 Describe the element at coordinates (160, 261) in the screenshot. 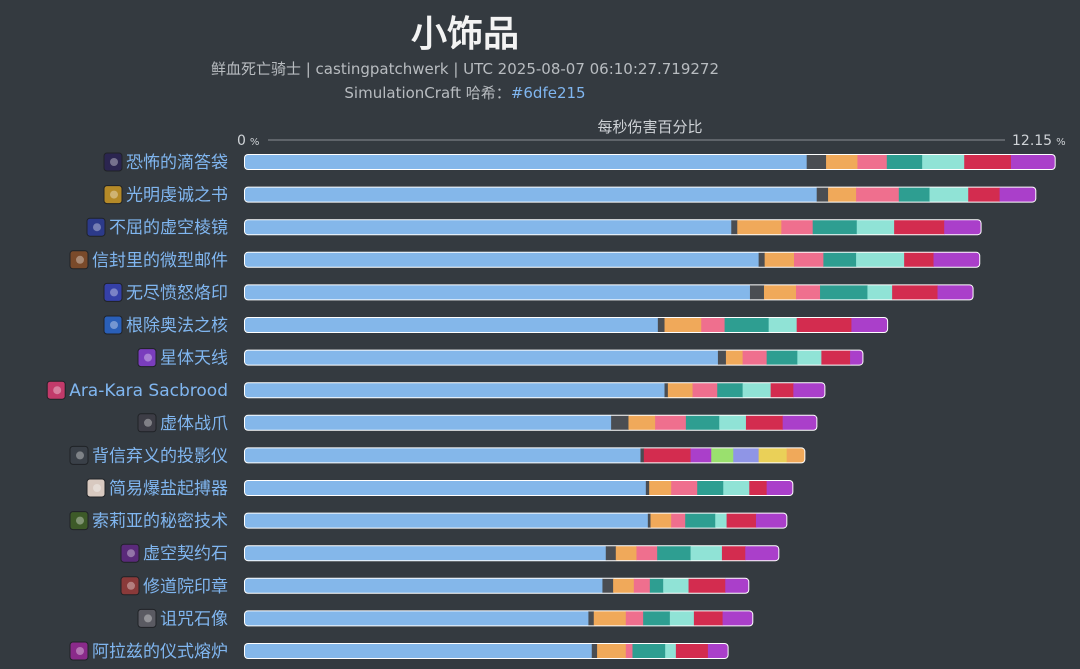

I see `category-label: 信封里的微型邮件` at that location.